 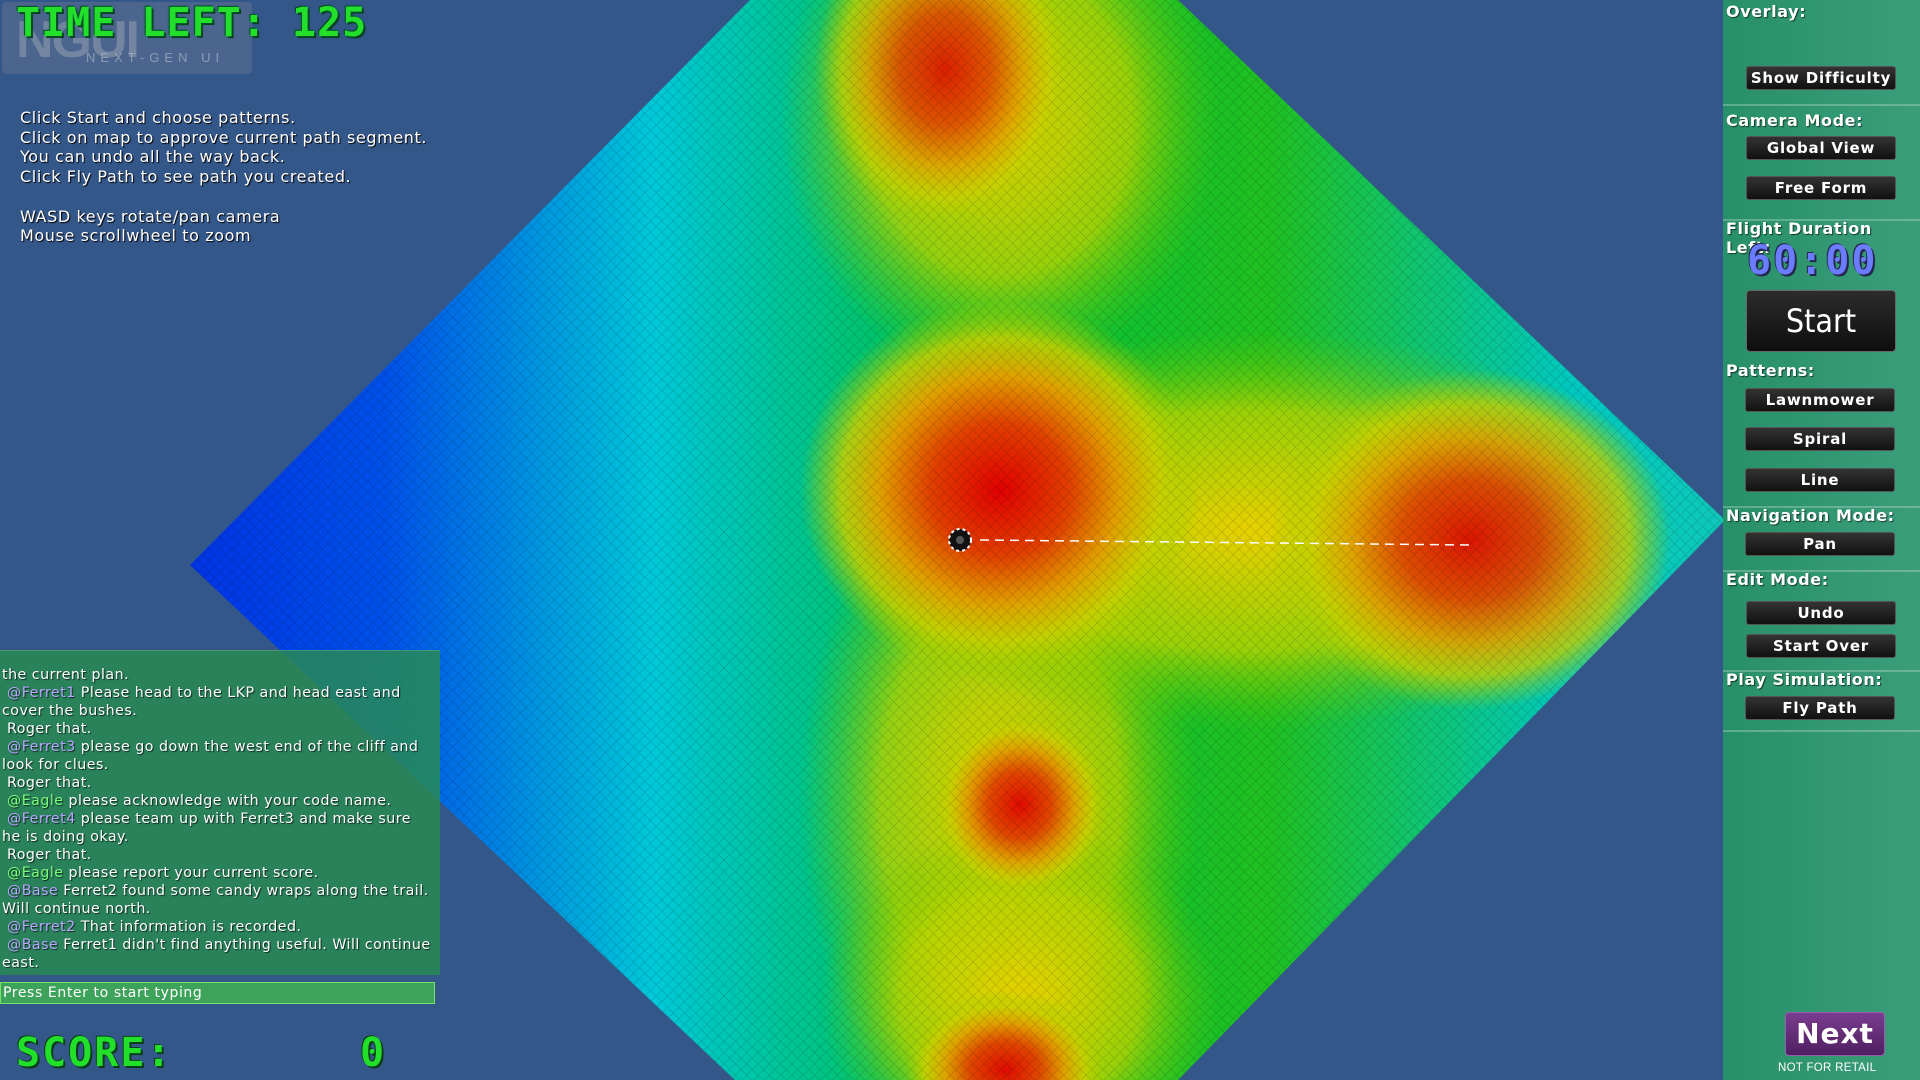 What do you see at coordinates (217, 993) in the screenshot?
I see `chat-input: Press Enter to start typing` at bounding box center [217, 993].